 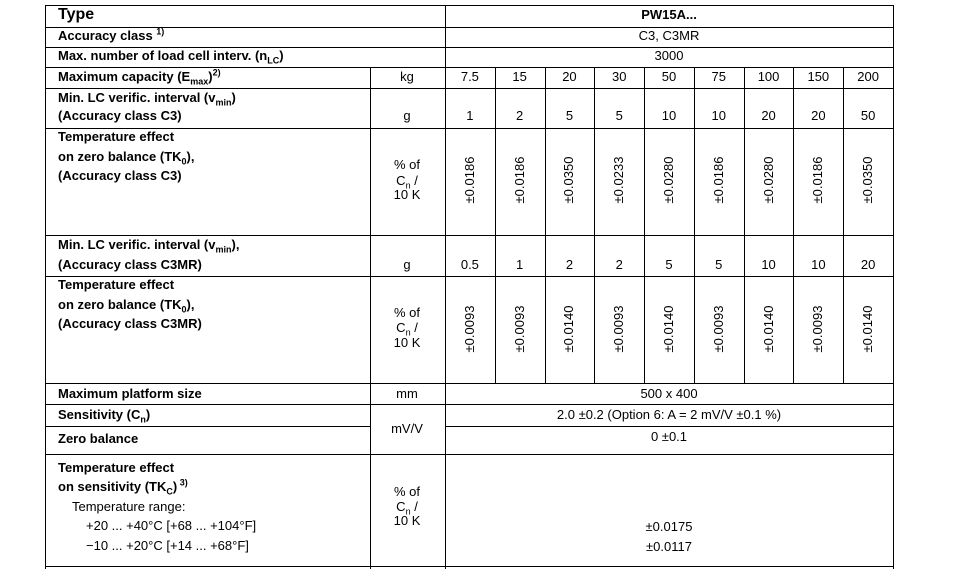 I want to click on text-part: /, so click(x=414, y=506).